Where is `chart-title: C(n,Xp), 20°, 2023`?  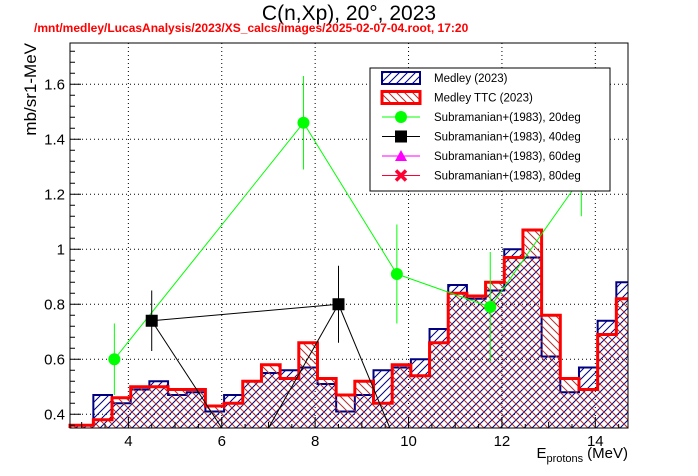
chart-title: C(n,Xp), 20°, 2023 is located at coordinates (349, 13).